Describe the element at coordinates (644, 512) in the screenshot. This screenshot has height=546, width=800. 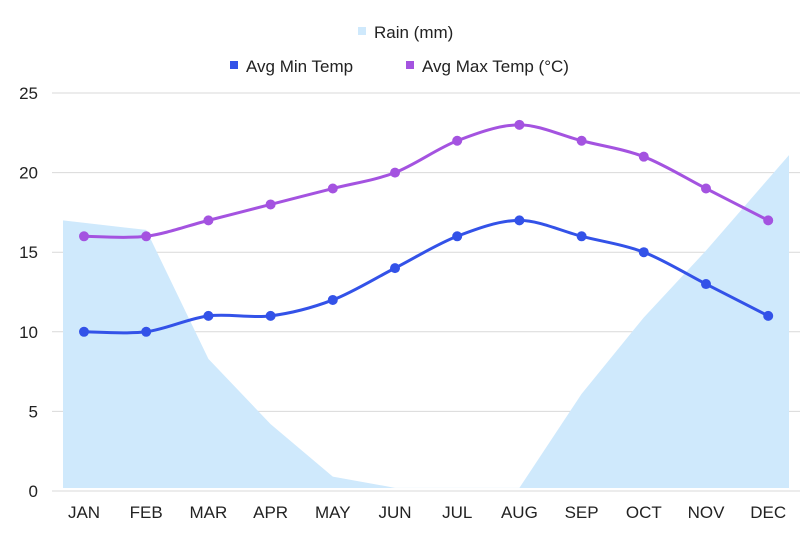
I see `x-tick-label-oct: OCT` at that location.